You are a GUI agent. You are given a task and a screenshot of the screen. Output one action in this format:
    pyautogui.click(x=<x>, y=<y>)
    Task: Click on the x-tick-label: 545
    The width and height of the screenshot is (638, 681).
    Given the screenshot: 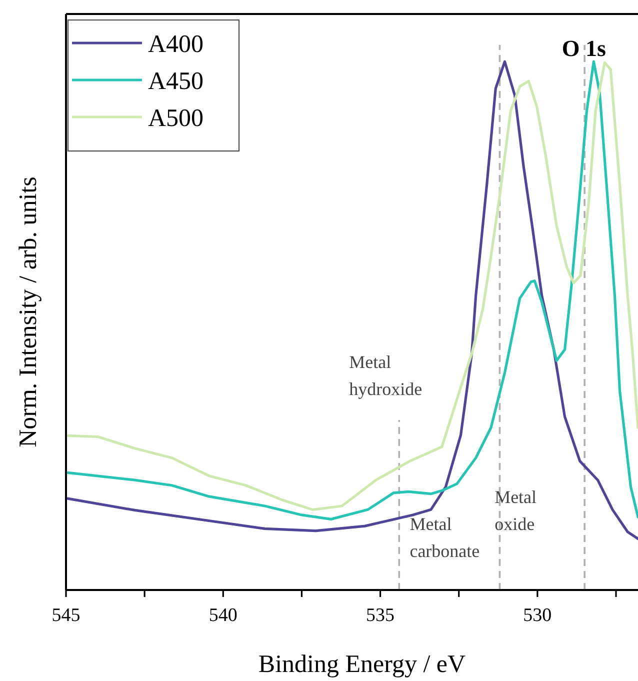 What is the action you would take?
    pyautogui.click(x=66, y=615)
    